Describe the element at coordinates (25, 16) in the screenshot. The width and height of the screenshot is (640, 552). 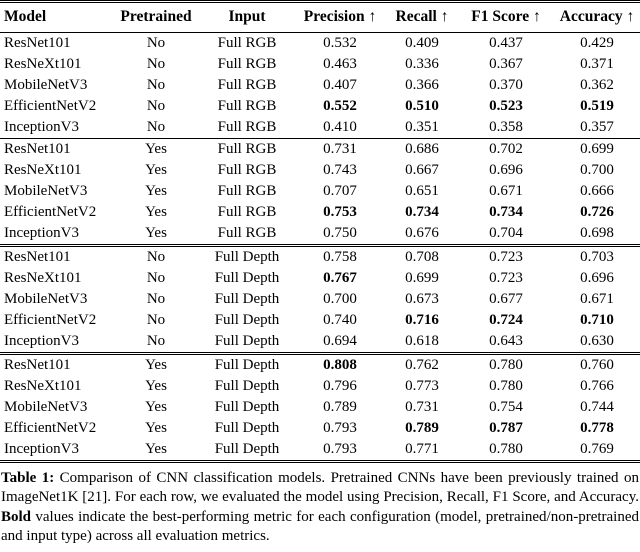
I see `column-header-model: Model` at that location.